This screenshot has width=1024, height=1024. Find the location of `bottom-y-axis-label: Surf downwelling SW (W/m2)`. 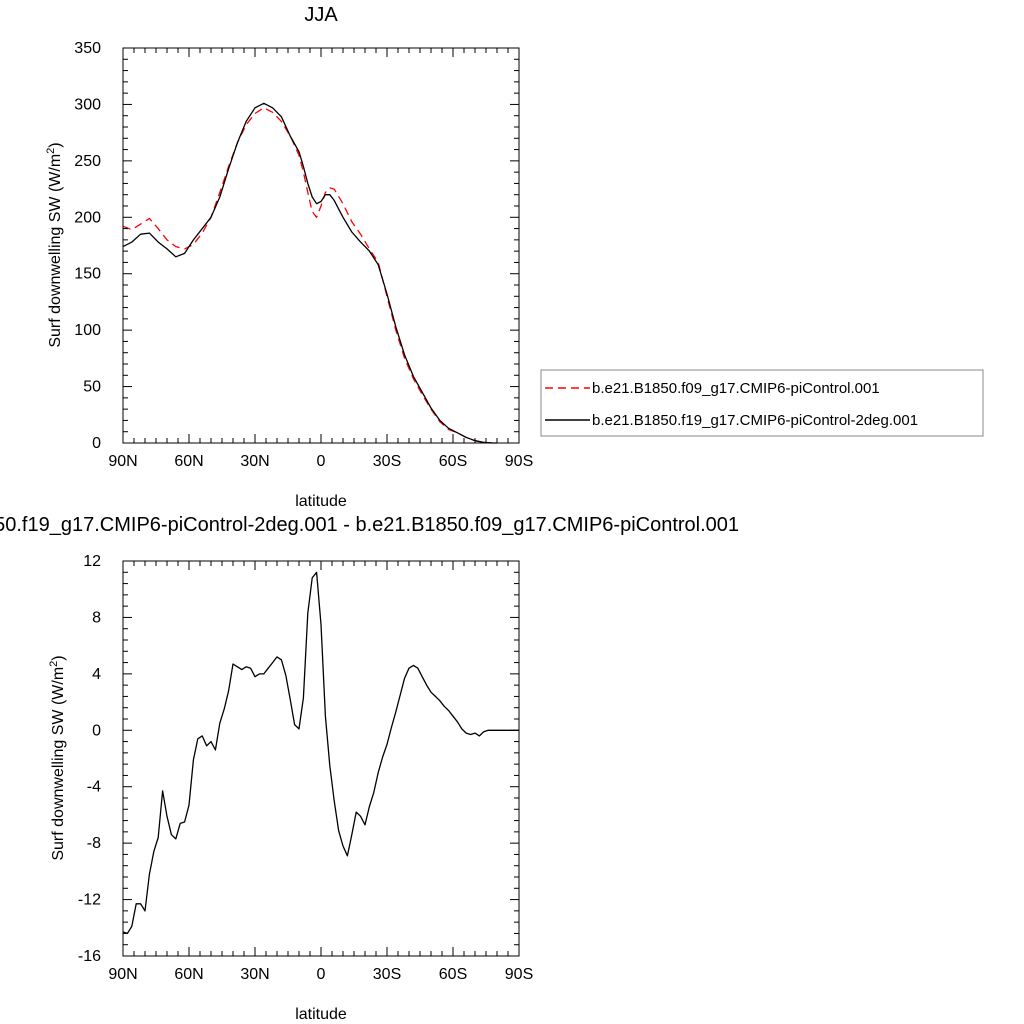

bottom-y-axis-label: Surf downwelling SW (W/m2) is located at coordinates (57, 757).